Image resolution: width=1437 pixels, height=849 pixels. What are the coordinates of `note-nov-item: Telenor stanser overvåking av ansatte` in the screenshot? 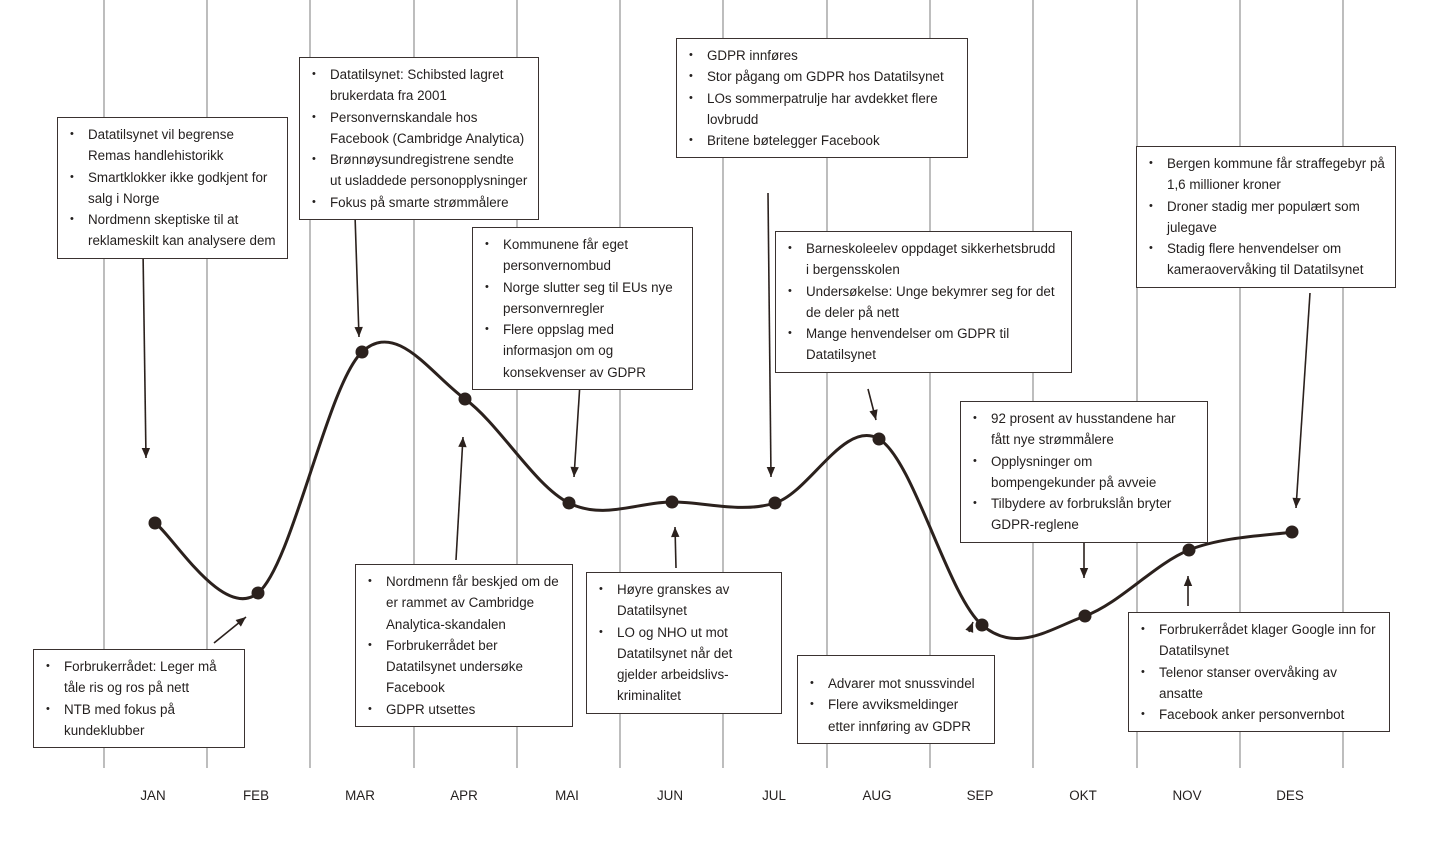 It's located at (1258, 683).